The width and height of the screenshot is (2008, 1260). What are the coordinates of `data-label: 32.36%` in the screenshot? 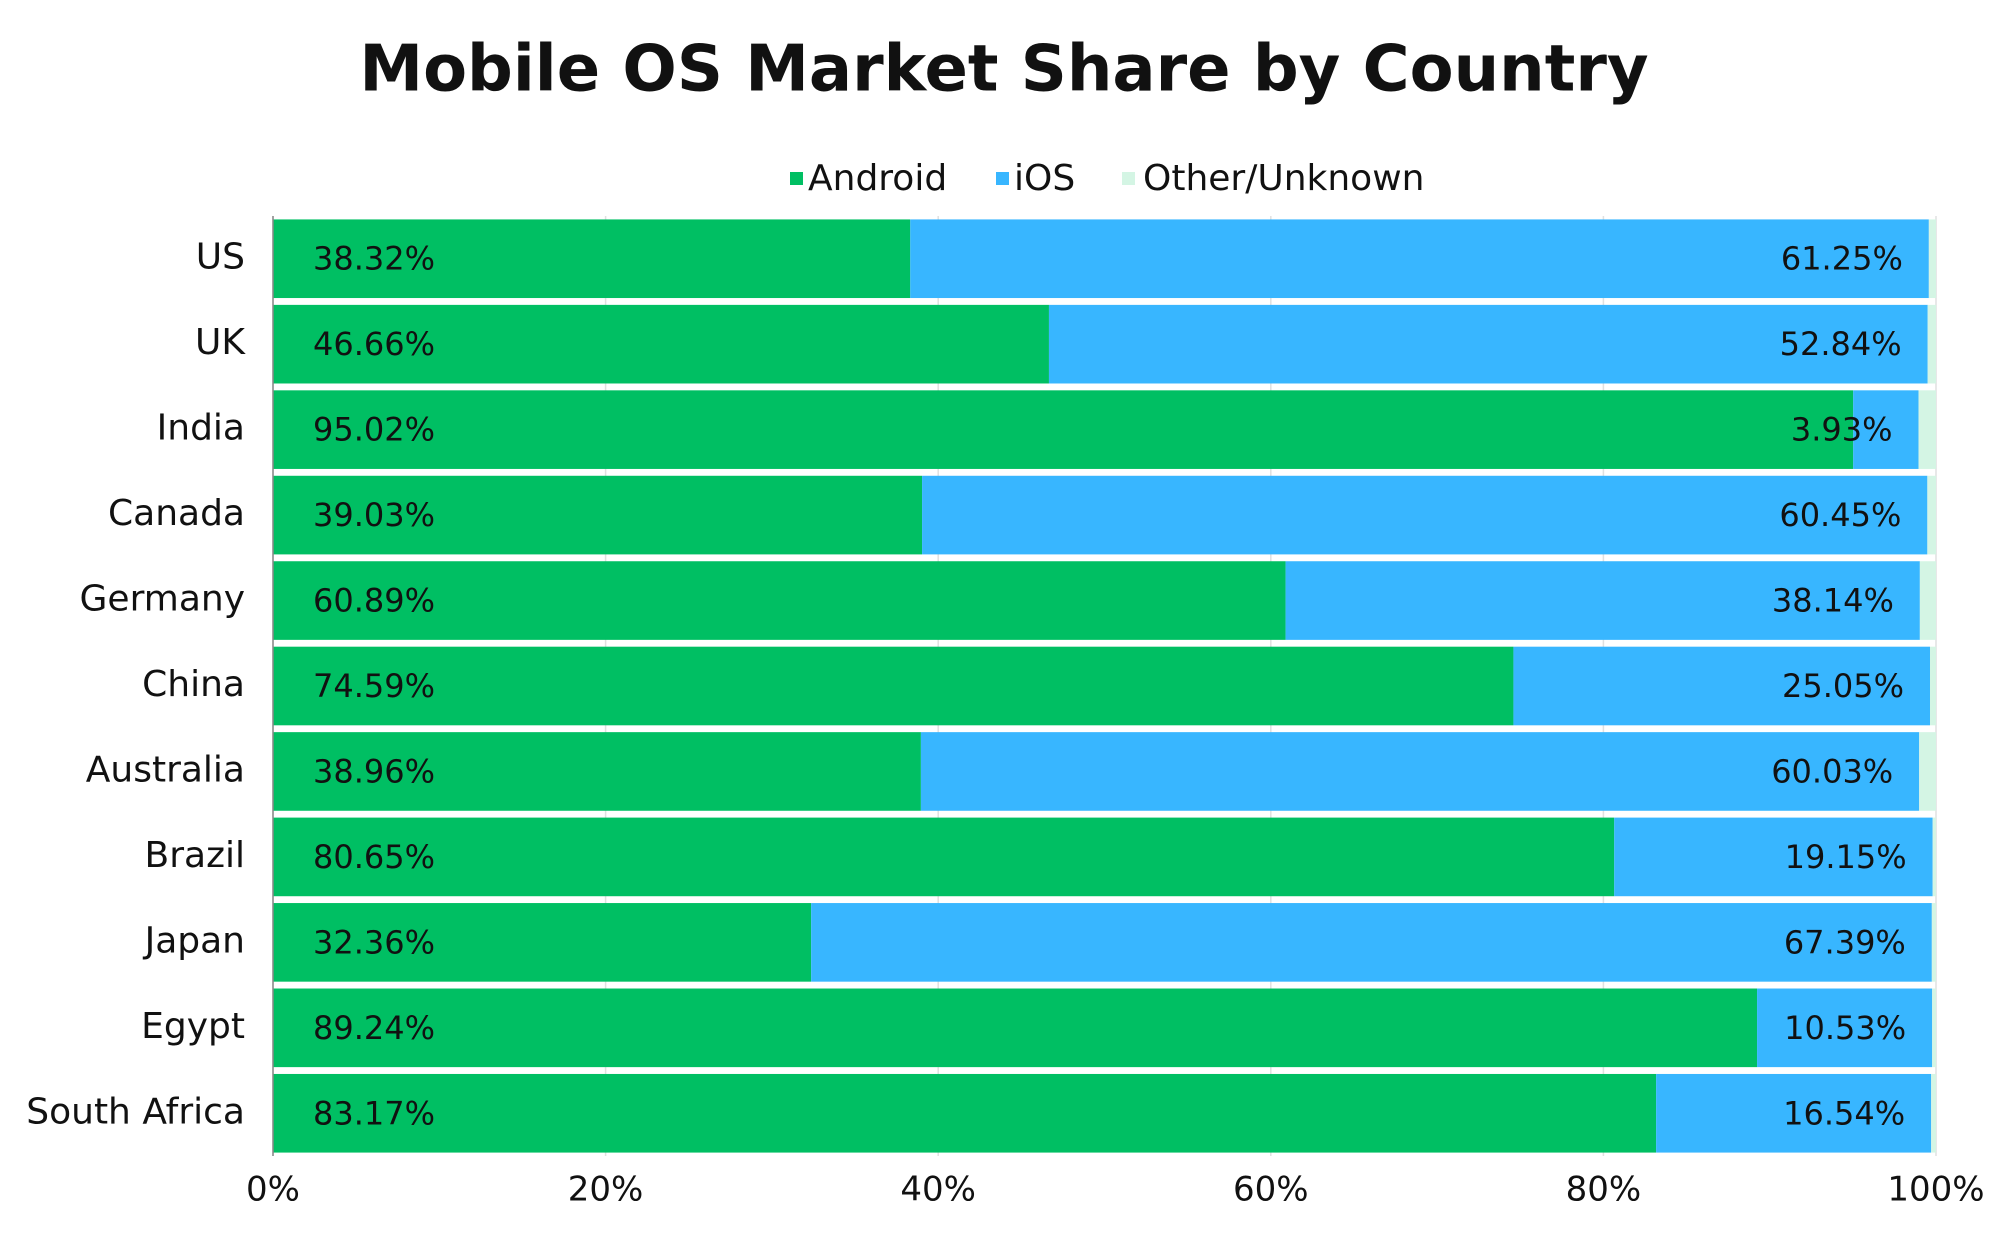 It's located at (374, 942).